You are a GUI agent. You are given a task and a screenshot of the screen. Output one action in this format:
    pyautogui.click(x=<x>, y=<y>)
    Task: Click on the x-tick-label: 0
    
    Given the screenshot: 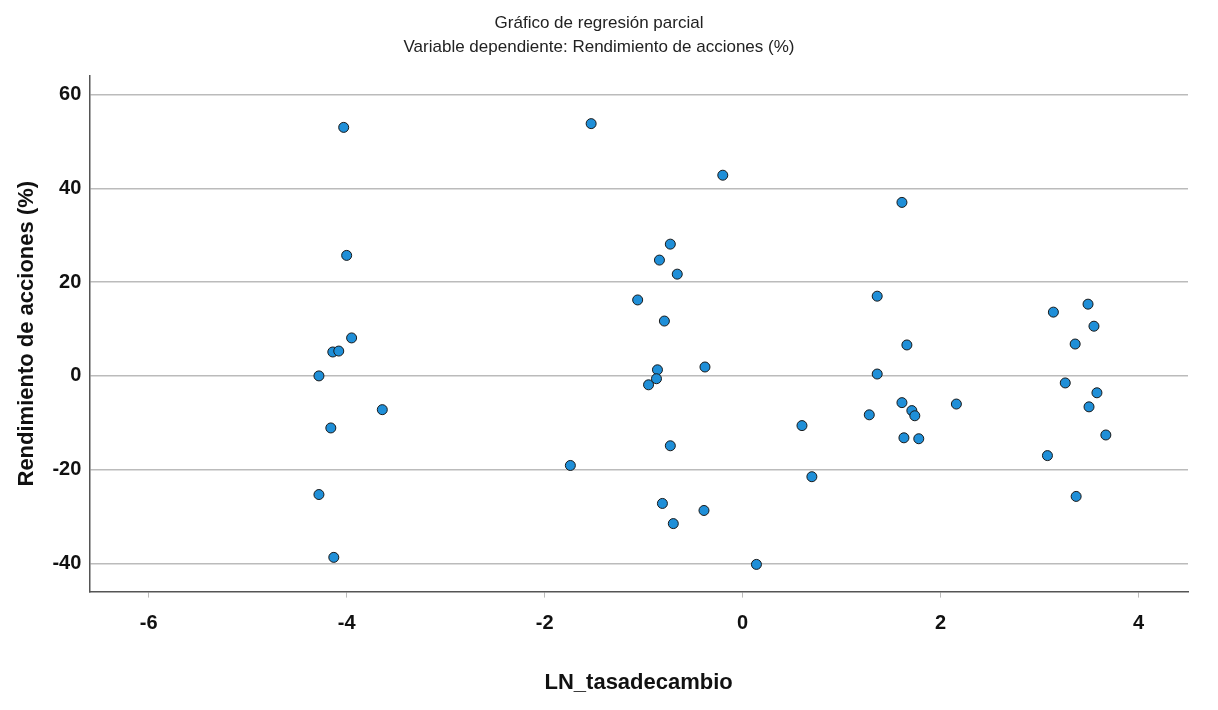 What is the action you would take?
    pyautogui.click(x=743, y=622)
    